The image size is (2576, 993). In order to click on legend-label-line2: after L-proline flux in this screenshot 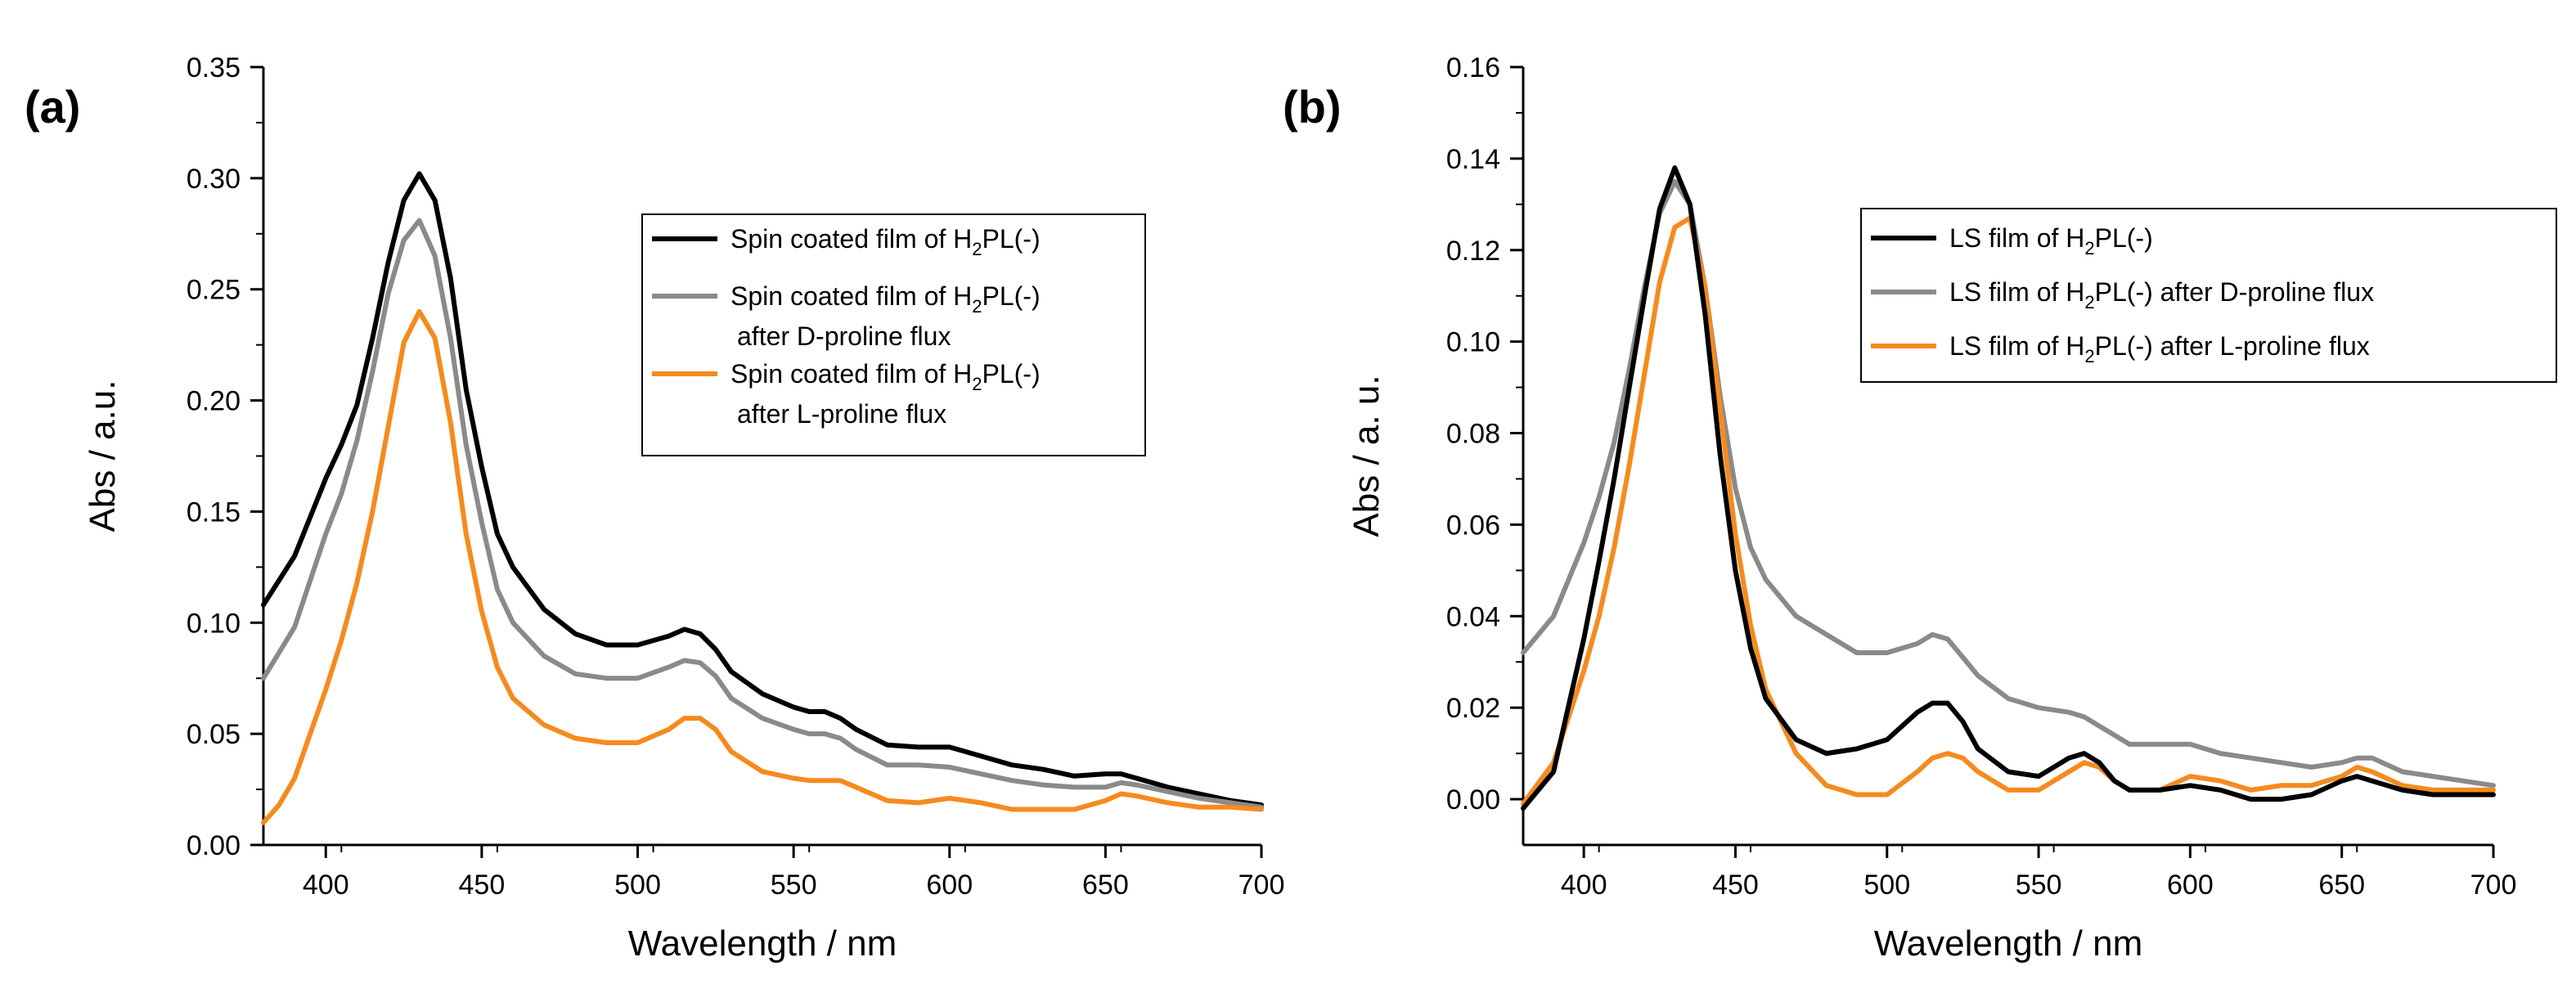, I will do `click(841, 414)`.